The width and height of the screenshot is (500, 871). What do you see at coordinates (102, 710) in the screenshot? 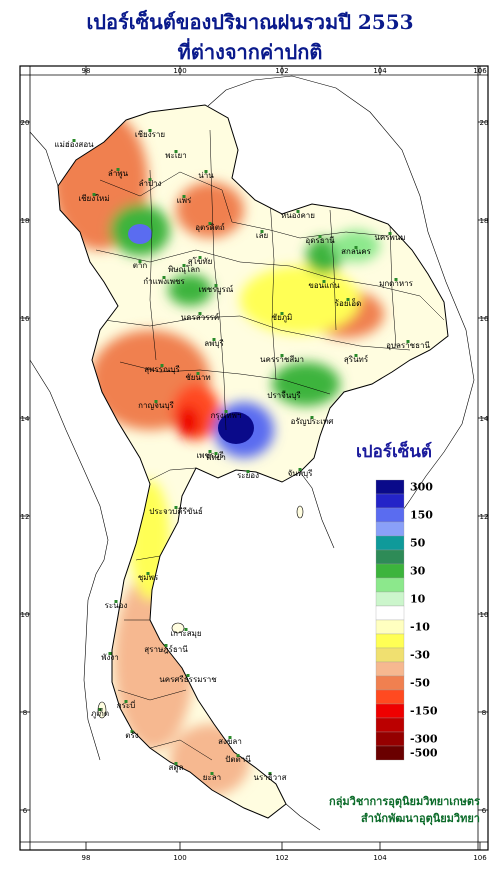
I see `island-phuket` at bounding box center [102, 710].